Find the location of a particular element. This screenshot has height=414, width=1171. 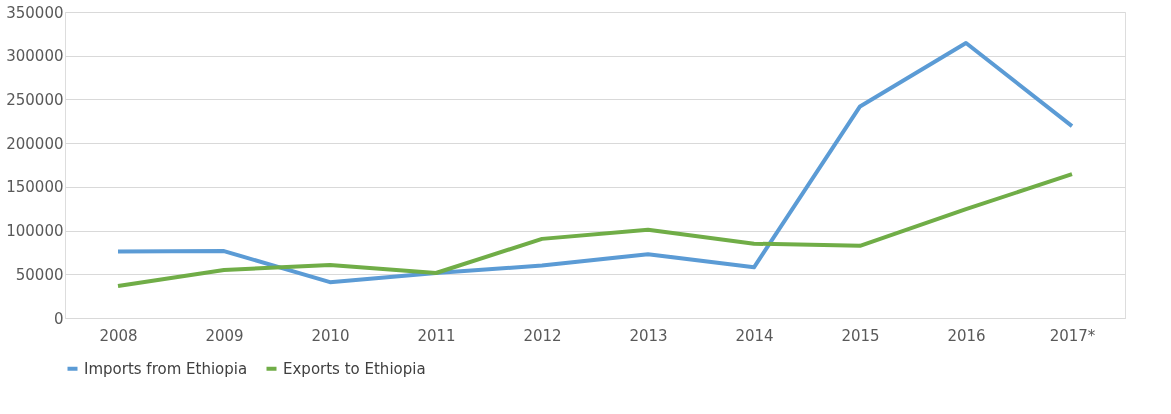

x-tick-label: 2008 is located at coordinates (118, 335).